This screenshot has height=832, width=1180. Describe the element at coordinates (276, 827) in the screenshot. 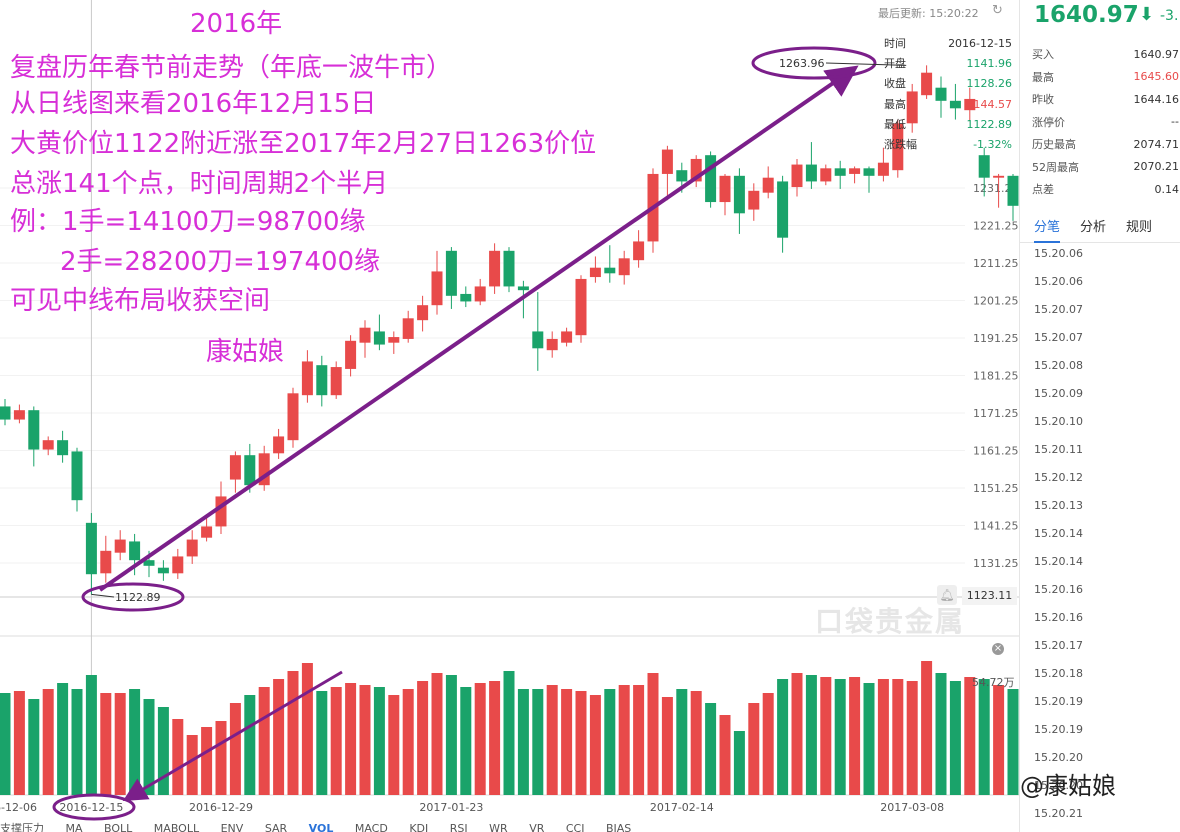

I see `indicator-sar: SAR` at that location.